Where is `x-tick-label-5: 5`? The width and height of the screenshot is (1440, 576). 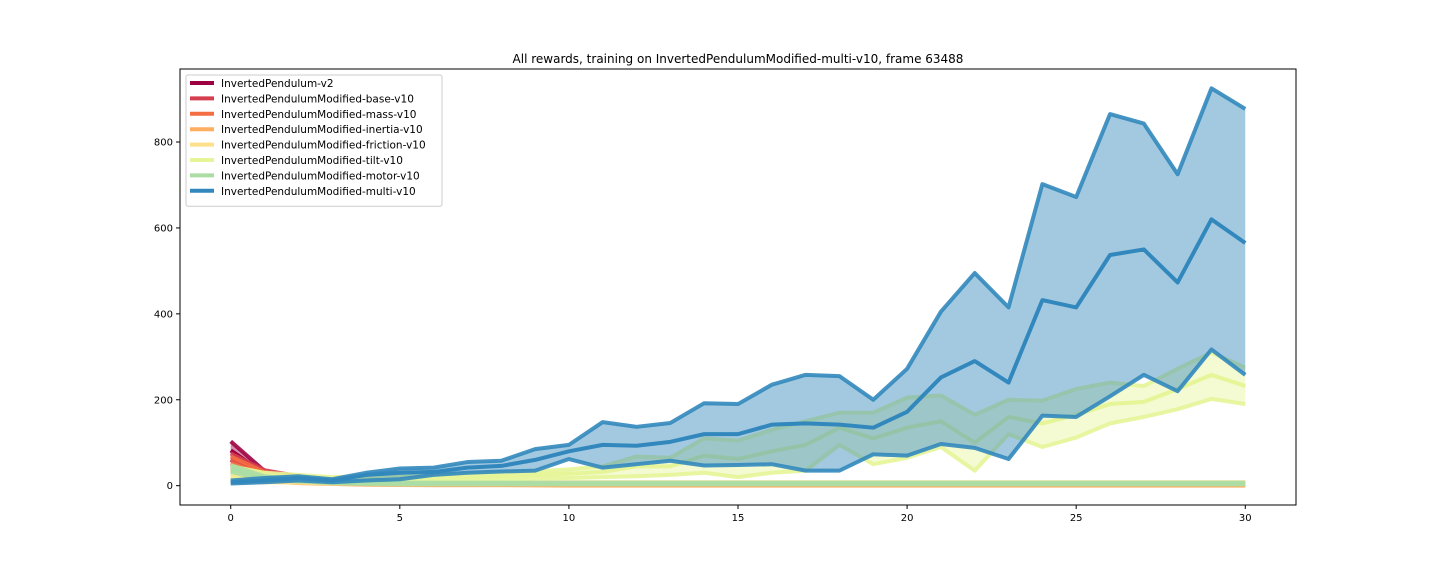 x-tick-label-5: 5 is located at coordinates (400, 518).